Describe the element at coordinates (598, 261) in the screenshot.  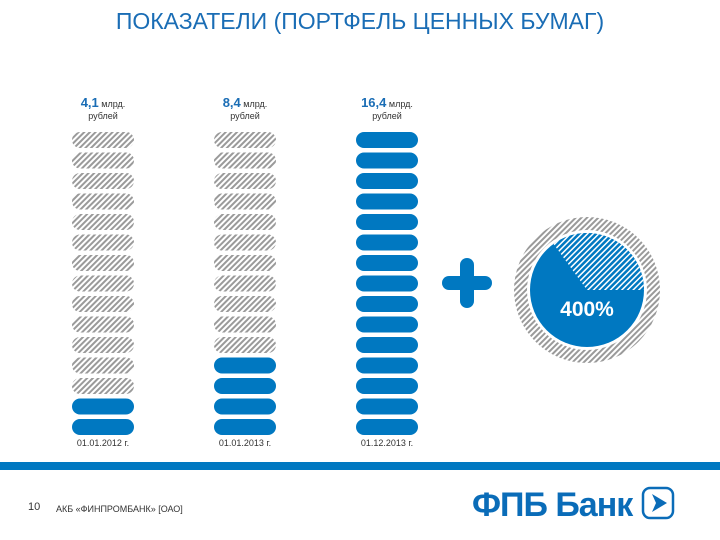
I see `pie-hatched-slice` at that location.